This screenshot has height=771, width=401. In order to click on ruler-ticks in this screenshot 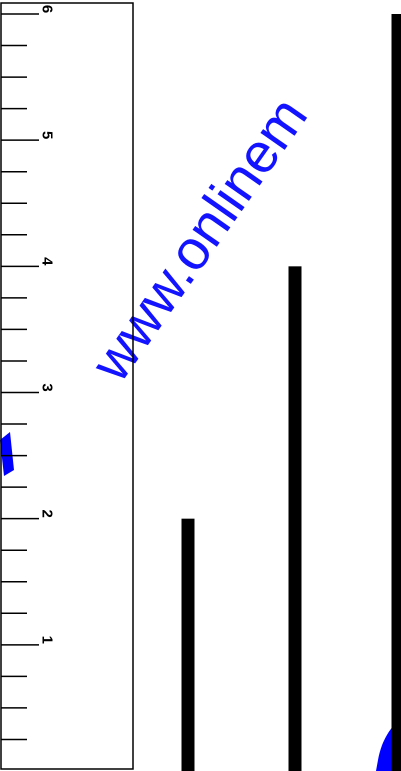, I will do `click(20, 377)`.